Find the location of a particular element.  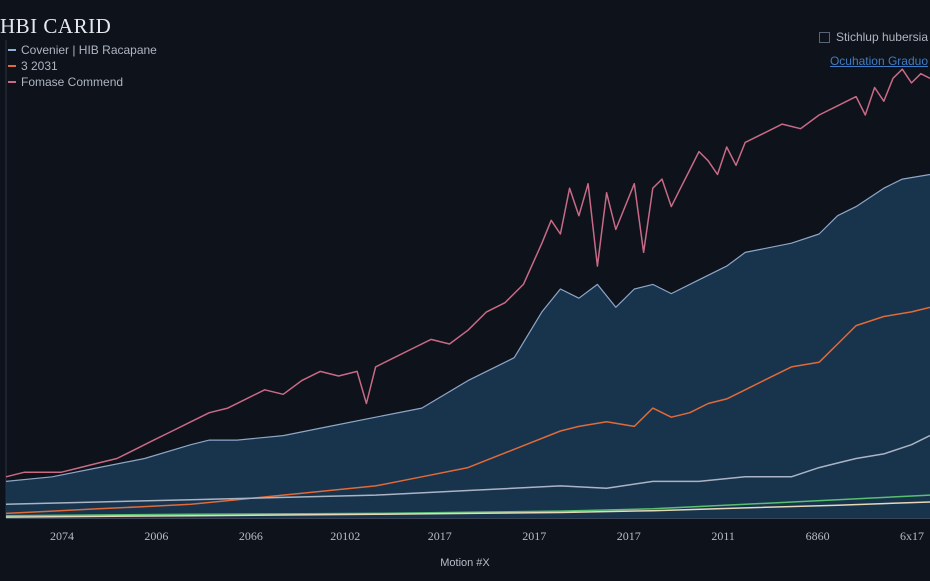

legend-item: 3 2031 is located at coordinates (82, 66).